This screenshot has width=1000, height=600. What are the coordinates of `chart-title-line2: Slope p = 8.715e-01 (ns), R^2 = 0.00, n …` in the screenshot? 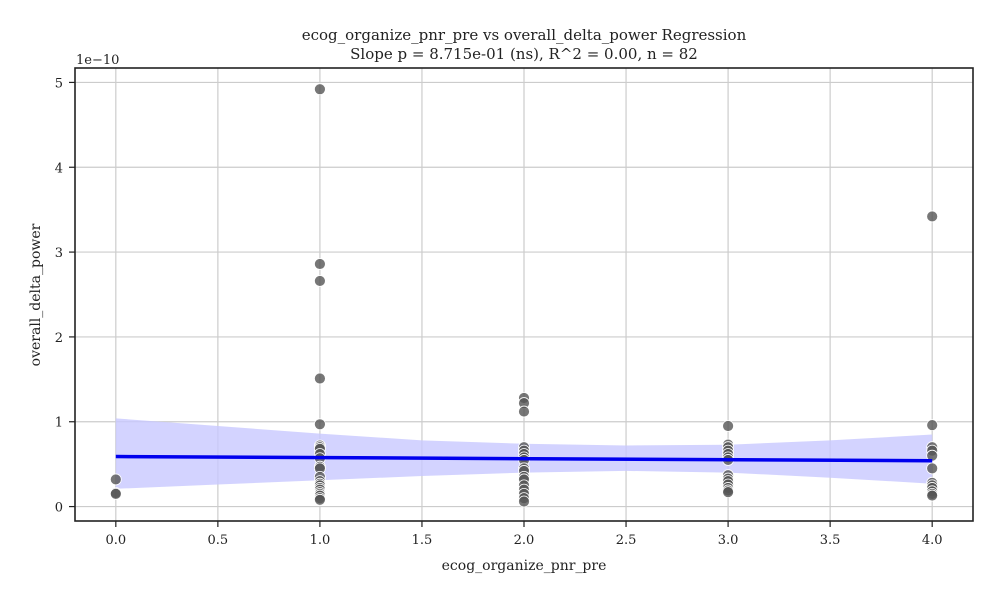 It's located at (524, 54).